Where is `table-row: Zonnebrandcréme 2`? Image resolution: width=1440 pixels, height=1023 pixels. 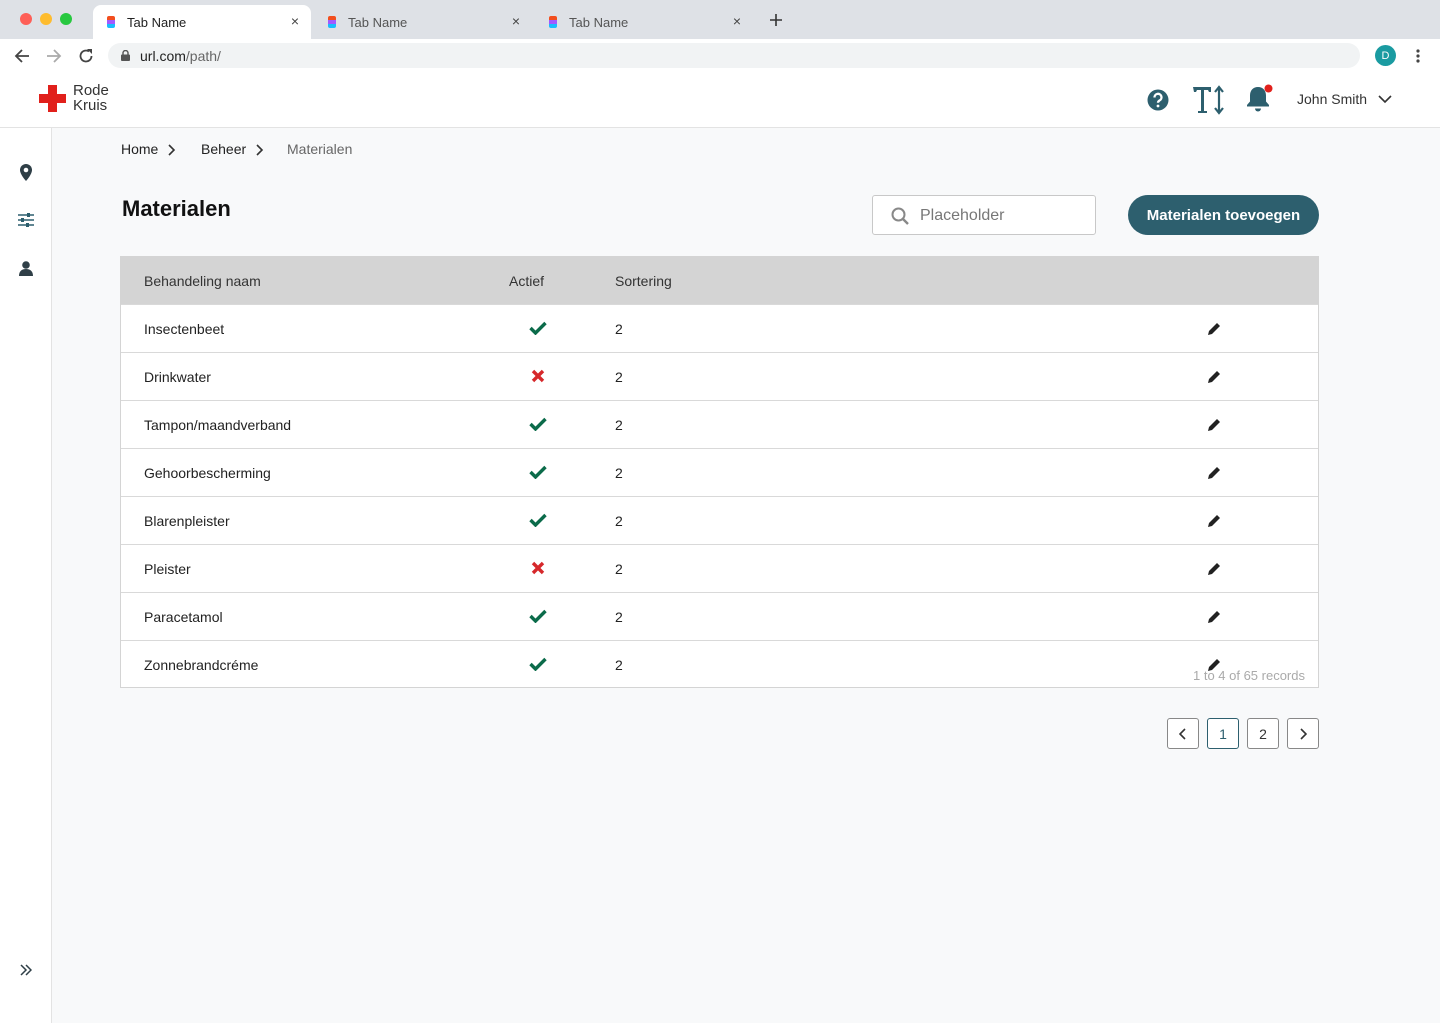 table-row: Zonnebrandcréme 2 is located at coordinates (719, 664).